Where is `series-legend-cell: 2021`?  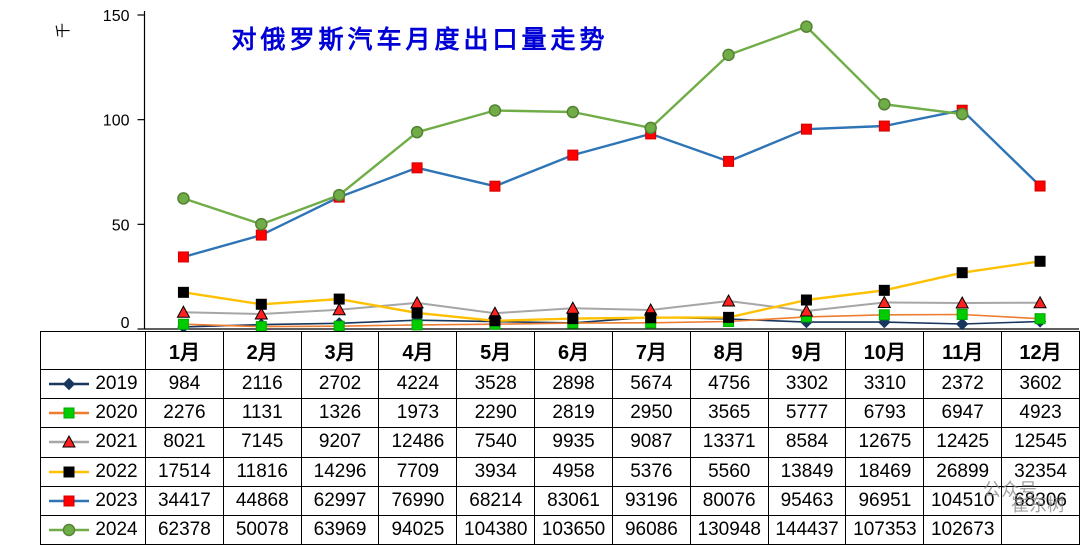 series-legend-cell: 2021 is located at coordinates (93, 442).